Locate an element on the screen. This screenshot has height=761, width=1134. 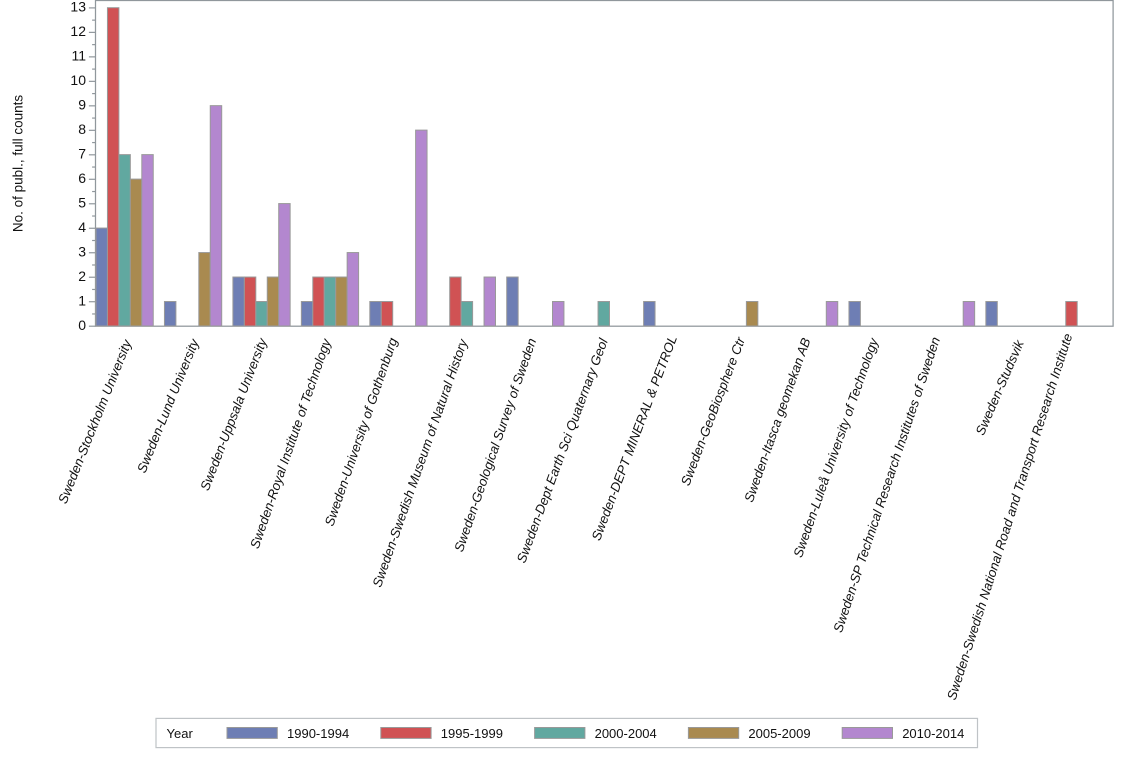
svg-text: 9 is located at coordinates (82, 105).